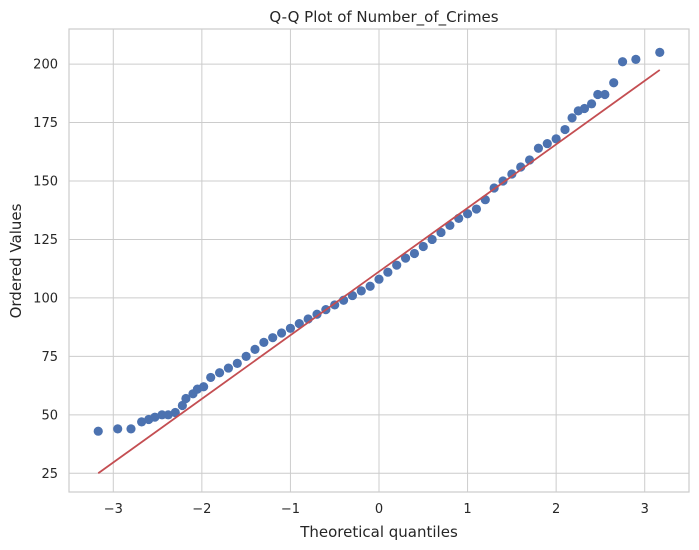  Describe the element at coordinates (49, 415) in the screenshot. I see `y-tick-label: 50` at that location.